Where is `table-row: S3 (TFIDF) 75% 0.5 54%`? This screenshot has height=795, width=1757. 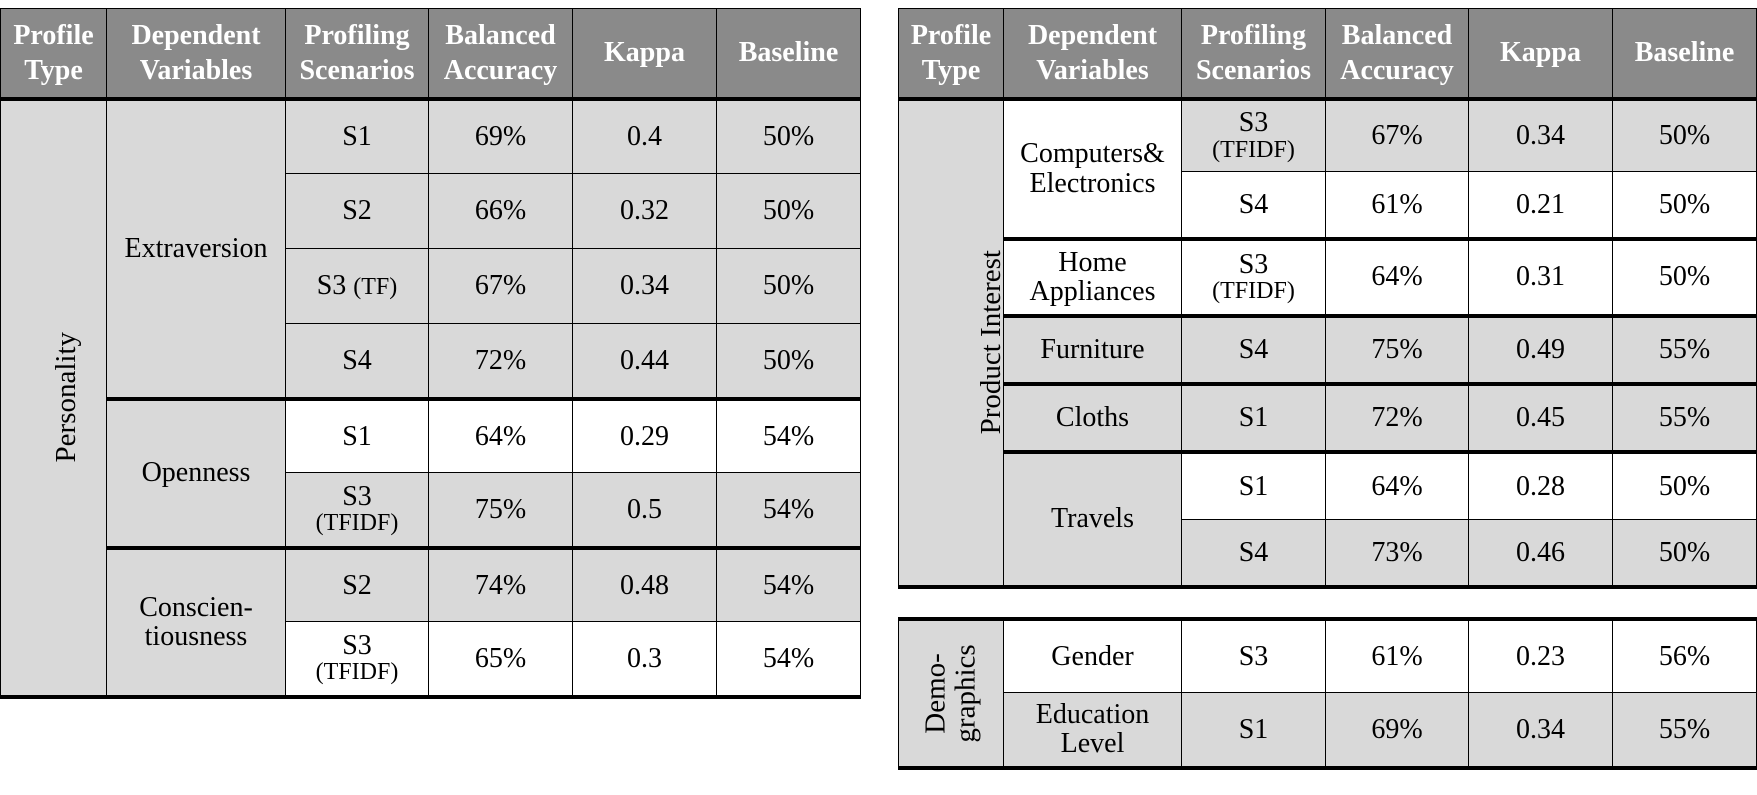 table-row: S3 (TFIDF) 75% 0.5 54% is located at coordinates (431, 510).